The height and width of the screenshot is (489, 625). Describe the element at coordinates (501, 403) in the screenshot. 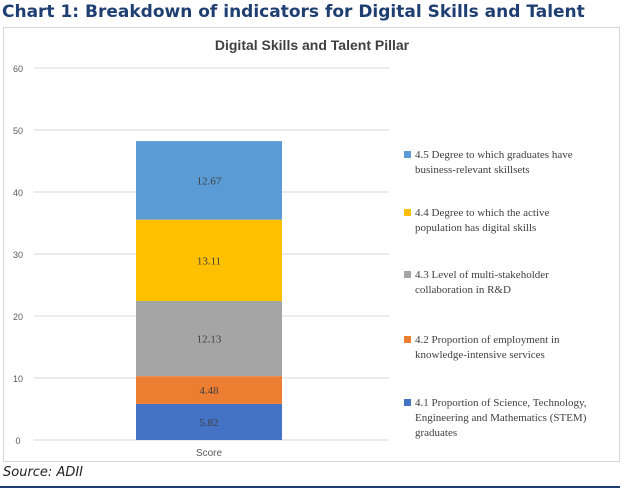

I see `legend-entry: 4.1 Proportion of Science, Technology,` at that location.